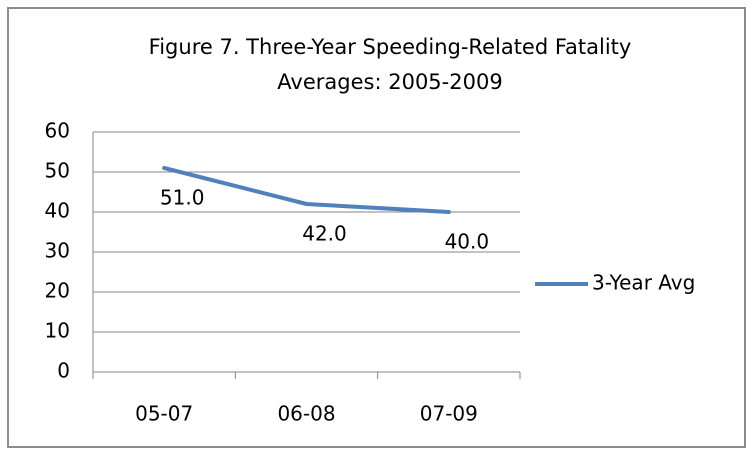 Image resolution: width=756 pixels, height=456 pixels. What do you see at coordinates (306, 414) in the screenshot?
I see `x-tick-label: 06-08` at bounding box center [306, 414].